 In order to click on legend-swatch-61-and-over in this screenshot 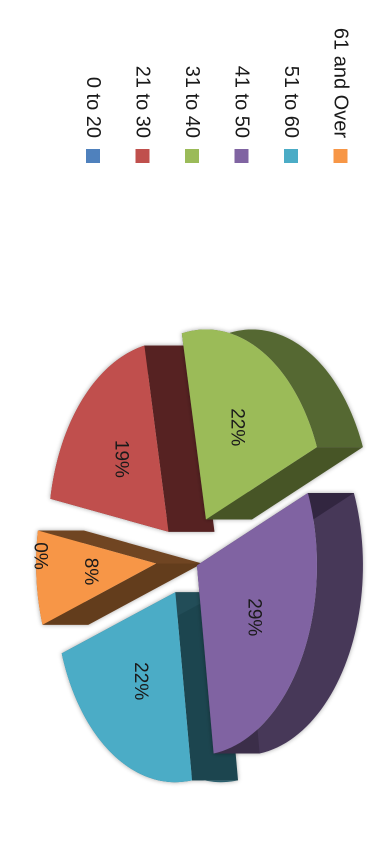, I will do `click(340, 156)`.